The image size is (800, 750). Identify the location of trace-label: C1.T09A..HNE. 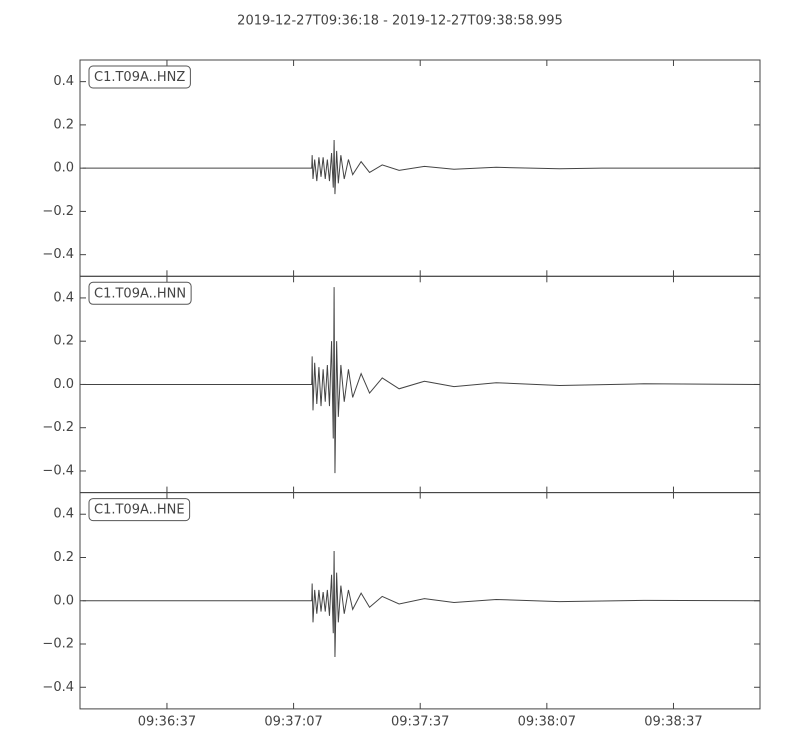
(139, 510).